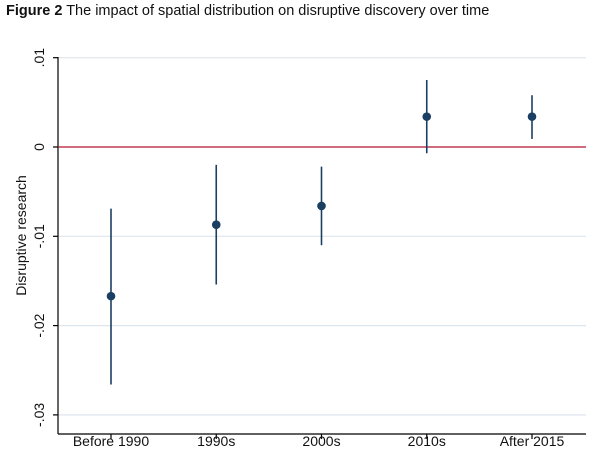 This screenshot has width=600, height=460. I want to click on y-tick-label-4: -.03, so click(39, 415).